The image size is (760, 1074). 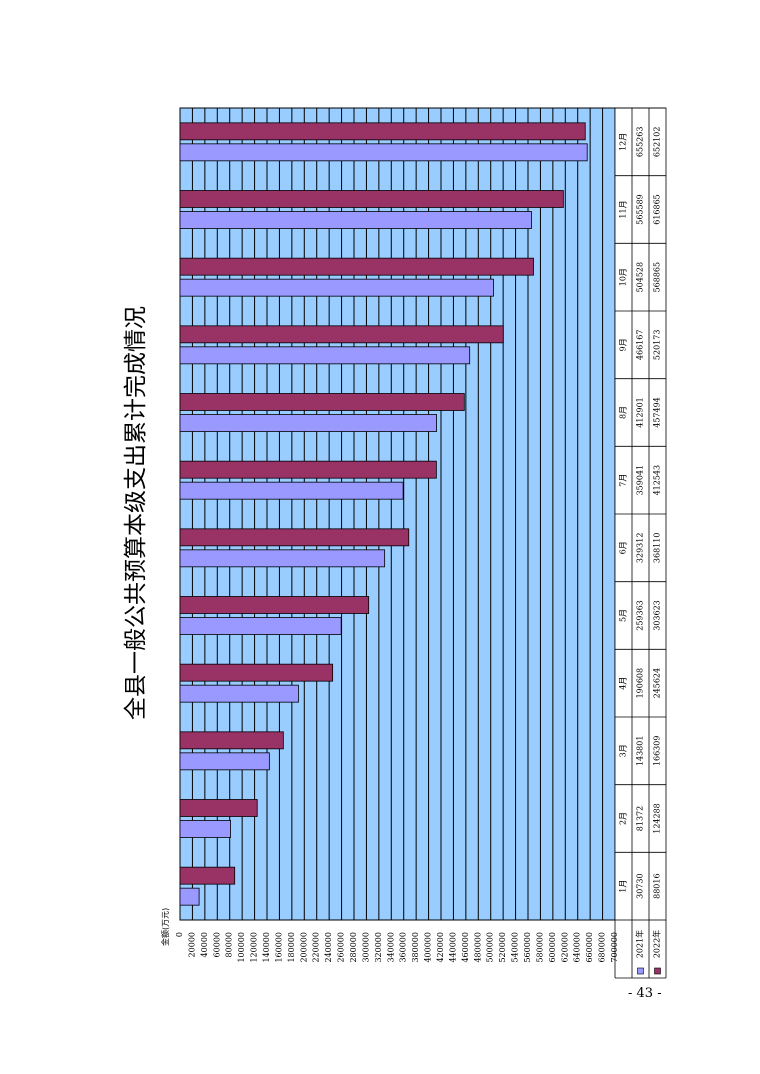 I want to click on legend-label: 2021年, so click(x=640, y=944).